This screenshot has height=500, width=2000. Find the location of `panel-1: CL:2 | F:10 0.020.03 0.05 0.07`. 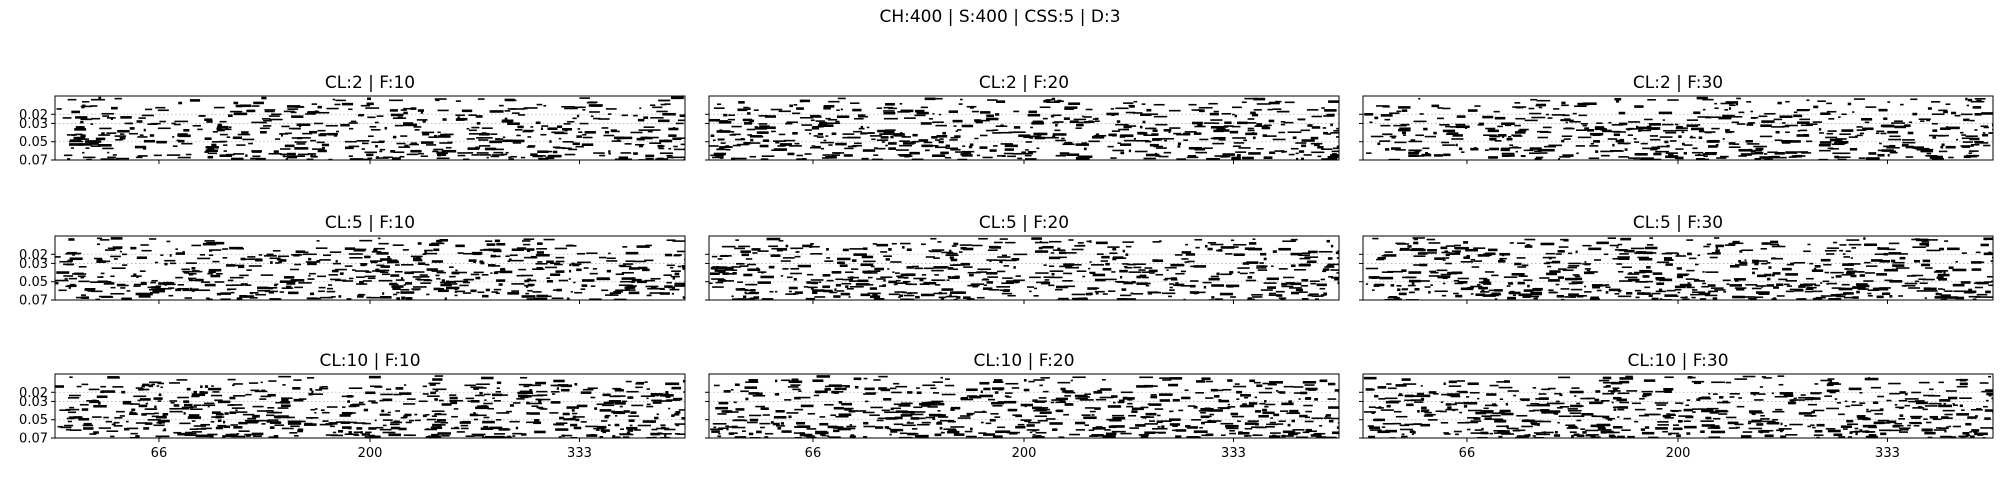

panel-1: CL:2 | F:10 0.020.03 0.05 0.07 is located at coordinates (352, 121).